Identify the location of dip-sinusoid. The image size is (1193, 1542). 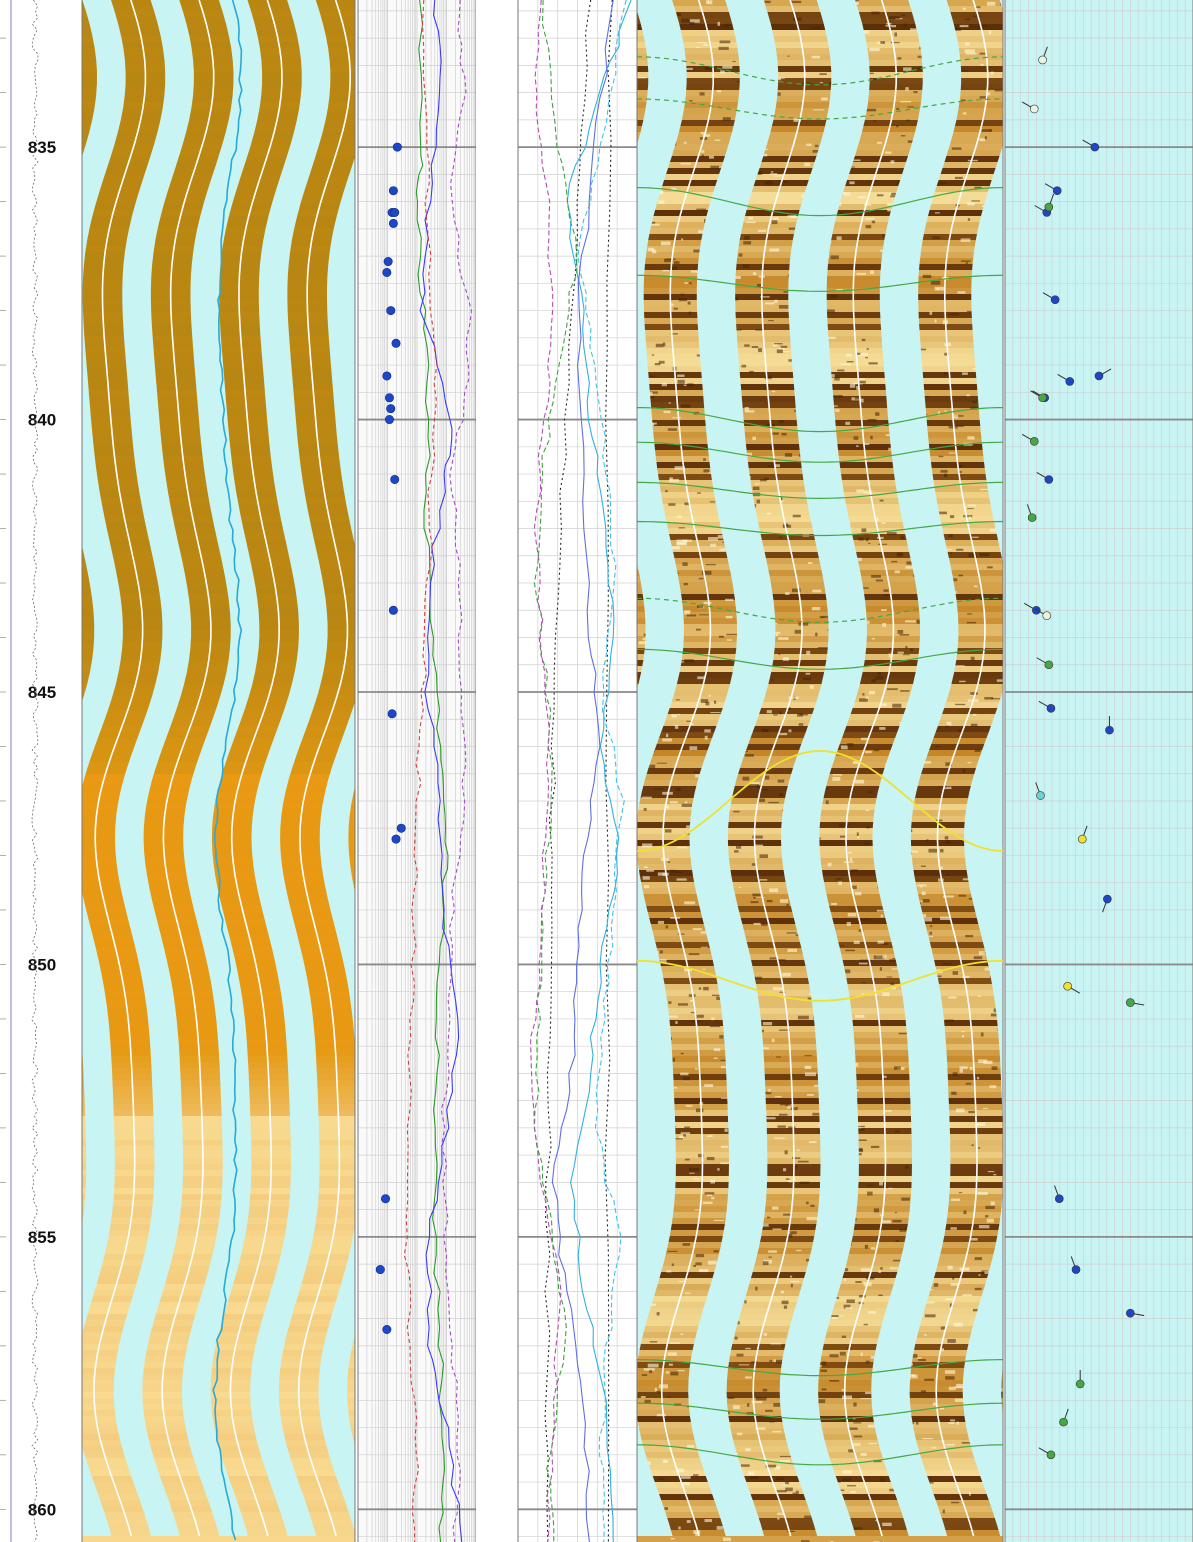
(820, 980).